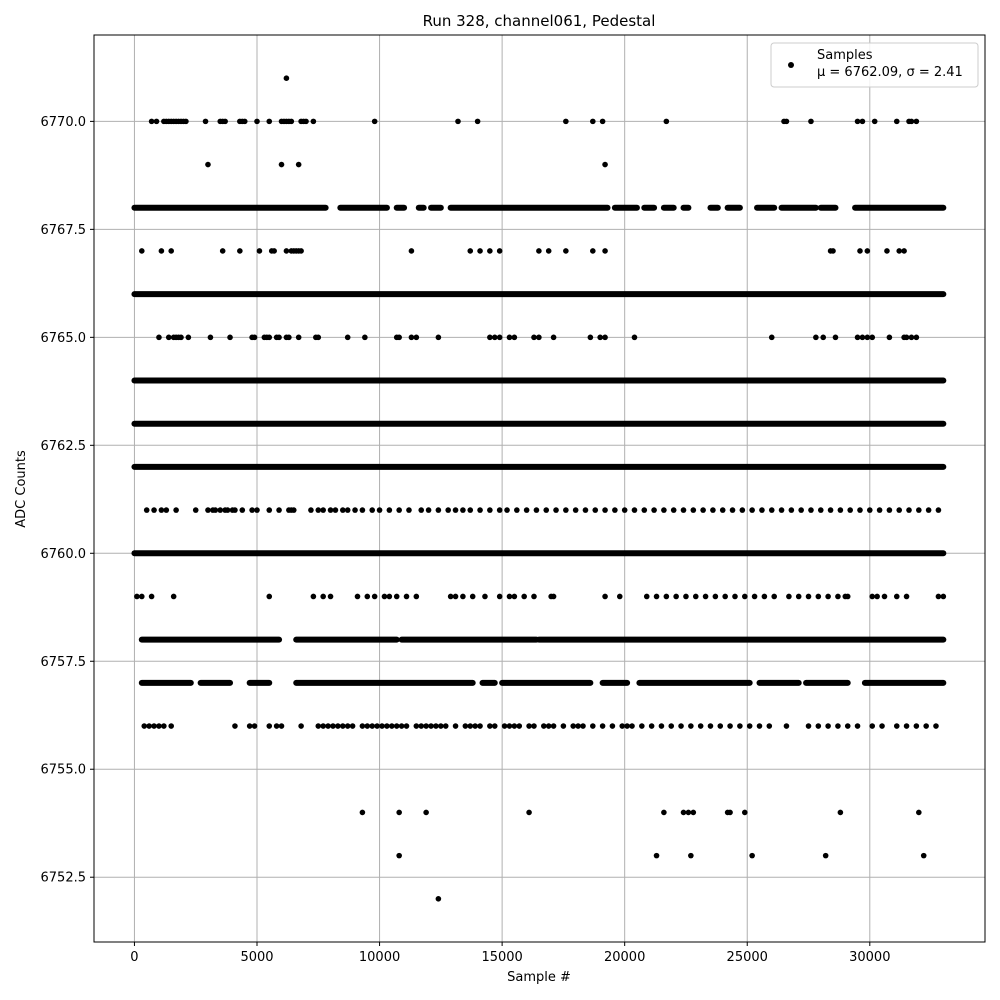 Image resolution: width=1000 pixels, height=1000 pixels. Describe the element at coordinates (134, 957) in the screenshot. I see `x-tick-label: 0` at that location.